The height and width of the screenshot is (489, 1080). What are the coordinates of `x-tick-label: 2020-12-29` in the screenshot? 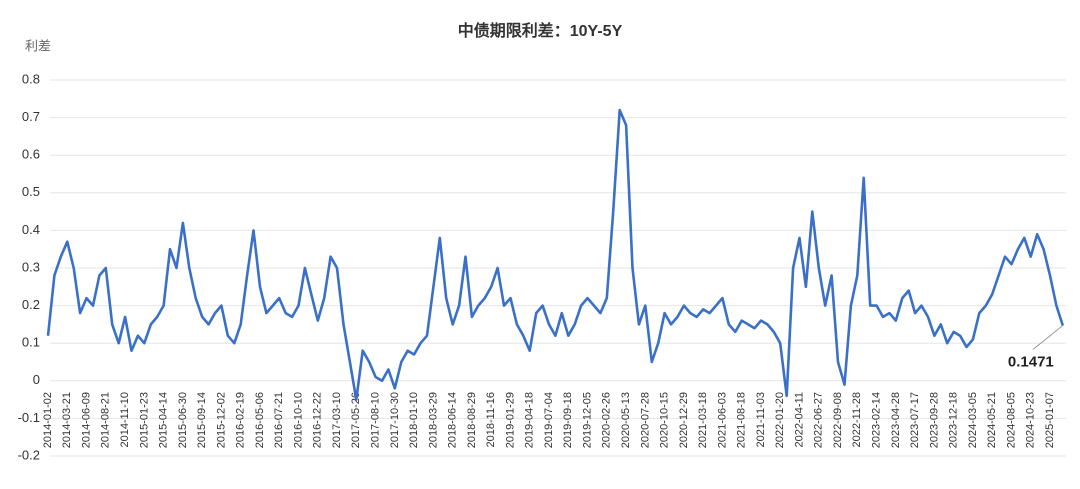 It's located at (684, 420).